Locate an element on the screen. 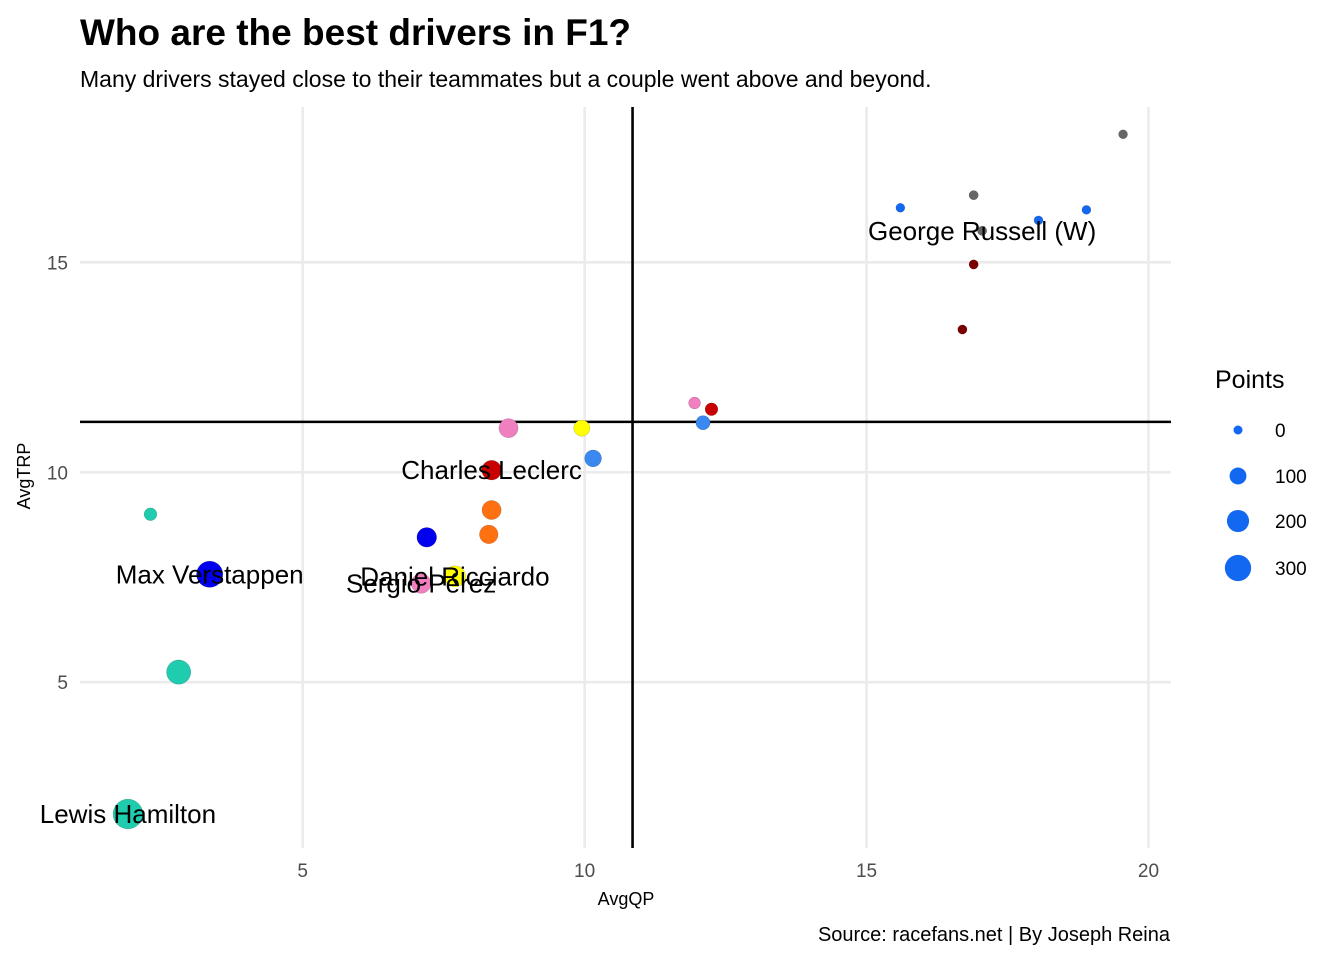  size-legend: Points 0 100 200 300 is located at coordinates (1261, 474).